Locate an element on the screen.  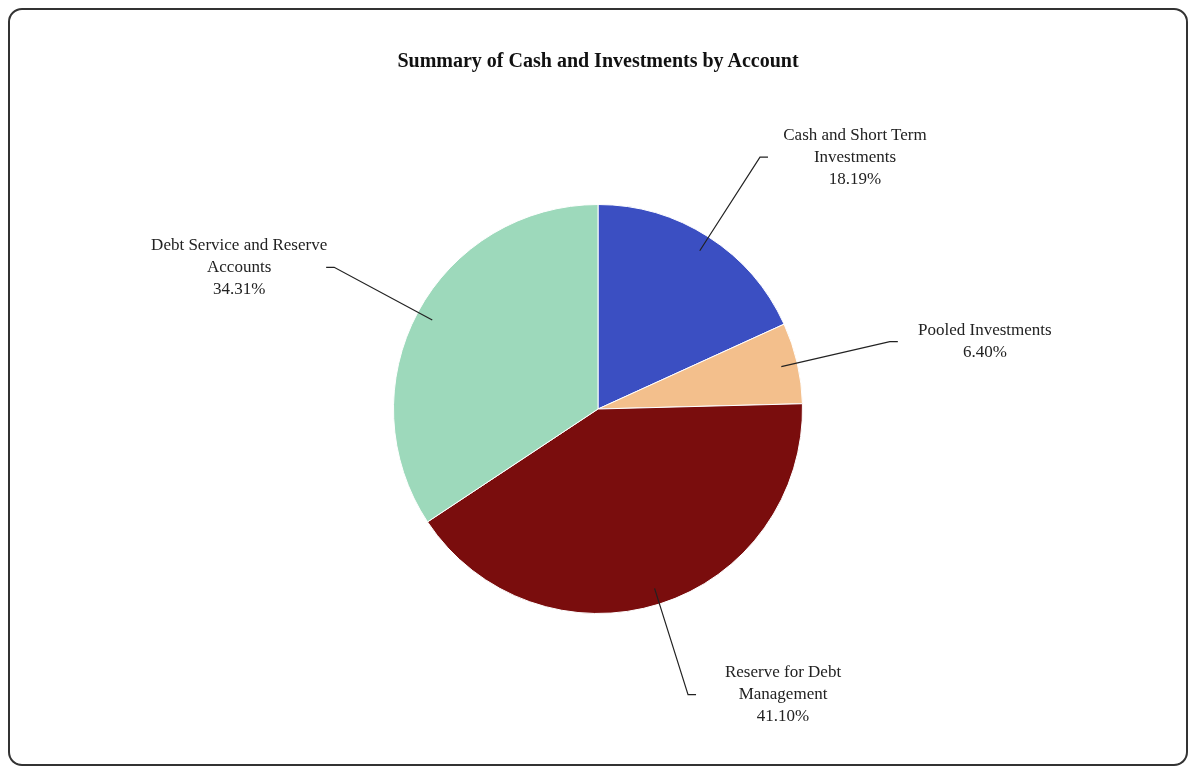
slice-label: Cash and Short Term Investments is located at coordinates (855, 145).